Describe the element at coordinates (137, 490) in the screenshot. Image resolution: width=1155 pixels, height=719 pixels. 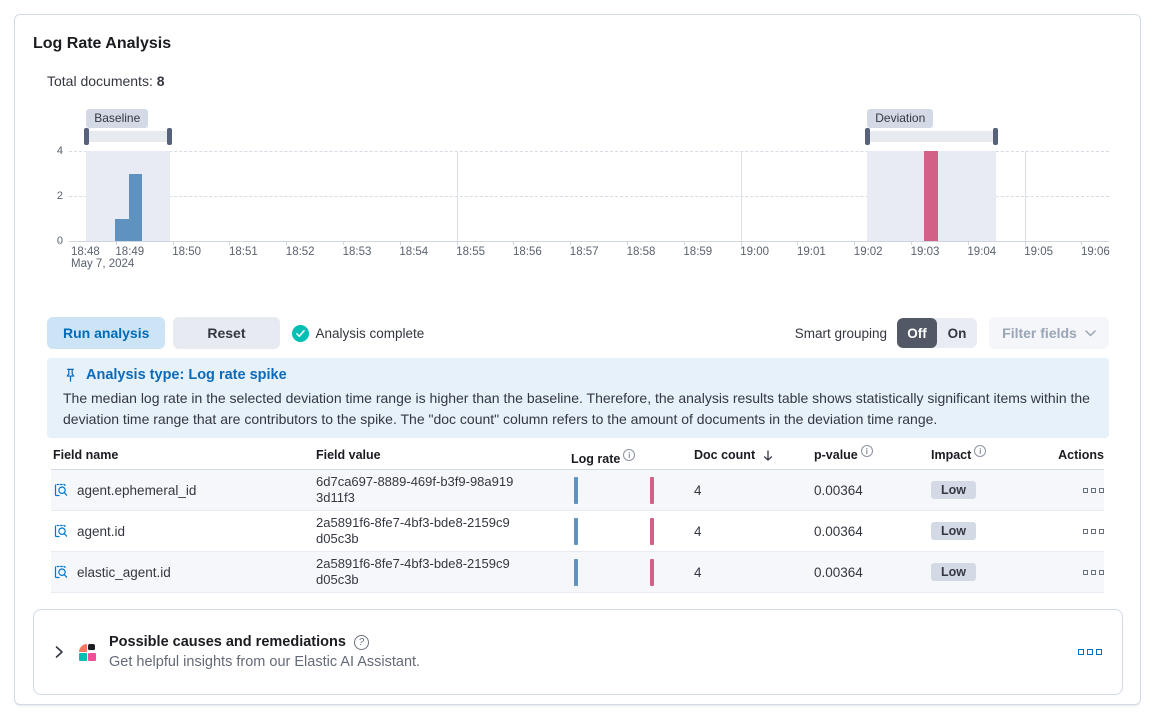
I see `field-name: agent.ephemeral_id` at that location.